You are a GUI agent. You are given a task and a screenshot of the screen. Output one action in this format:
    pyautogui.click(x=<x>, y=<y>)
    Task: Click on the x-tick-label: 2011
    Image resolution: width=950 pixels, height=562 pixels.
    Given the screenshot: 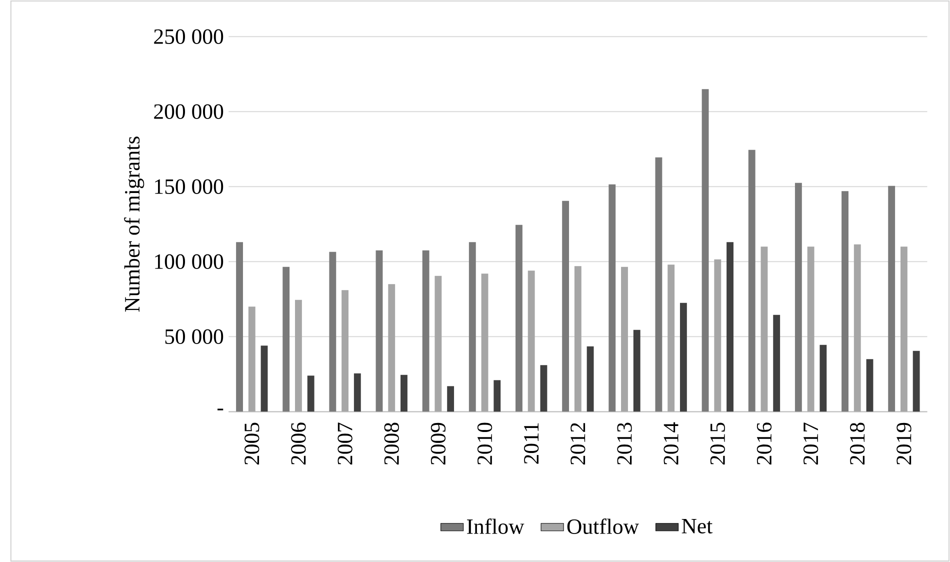 What is the action you would take?
    pyautogui.click(x=531, y=443)
    